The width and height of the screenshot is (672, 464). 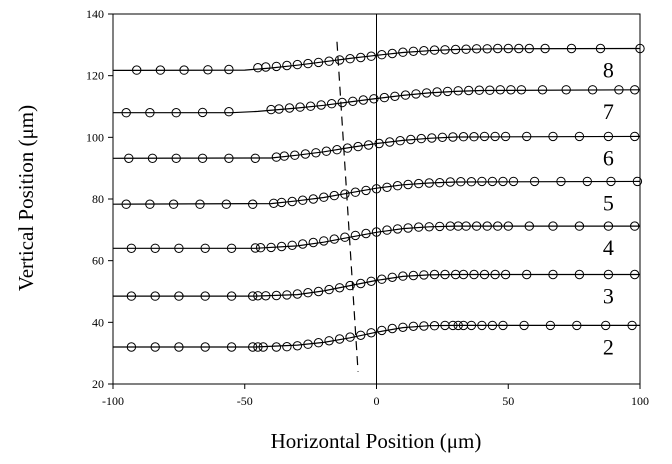 I want to click on y-axis-title: Vertical Position (μm), so click(x=26, y=198).